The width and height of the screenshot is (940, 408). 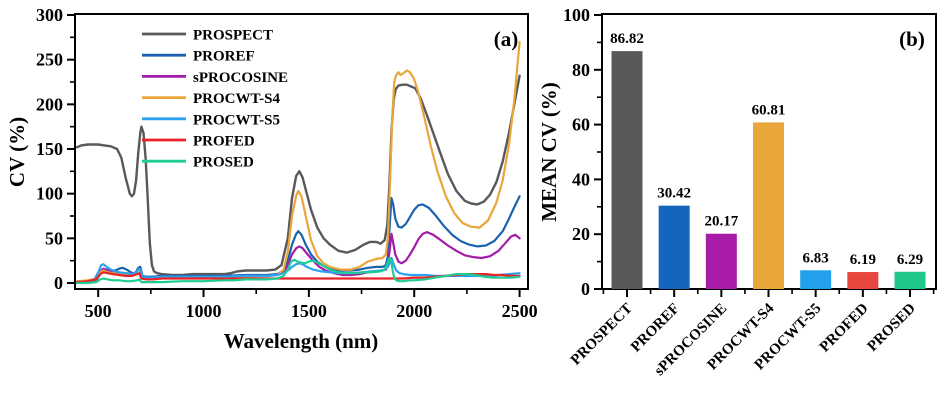 What do you see at coordinates (520, 311) in the screenshot?
I see `panel-a-x-tick-label: 2500` at bounding box center [520, 311].